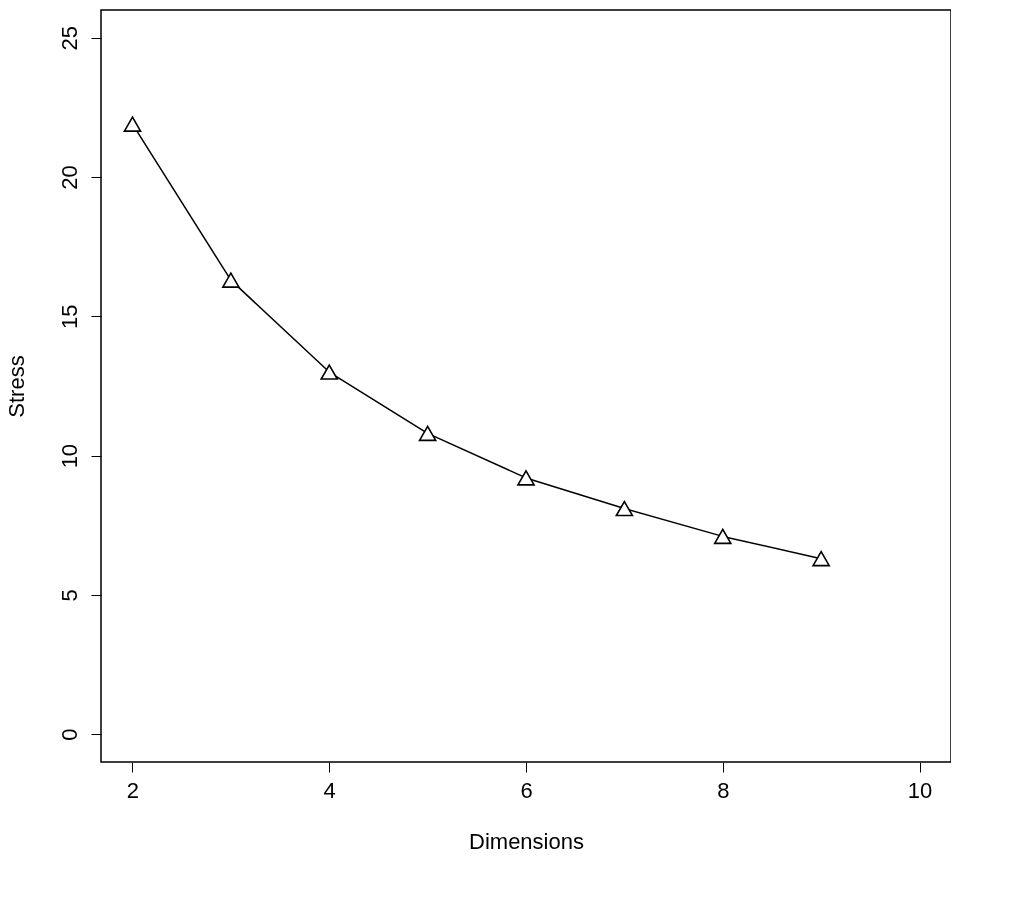 Image resolution: width=1013 pixels, height=917 pixels. Describe the element at coordinates (69, 38) in the screenshot. I see `y-tick-label: 25` at that location.